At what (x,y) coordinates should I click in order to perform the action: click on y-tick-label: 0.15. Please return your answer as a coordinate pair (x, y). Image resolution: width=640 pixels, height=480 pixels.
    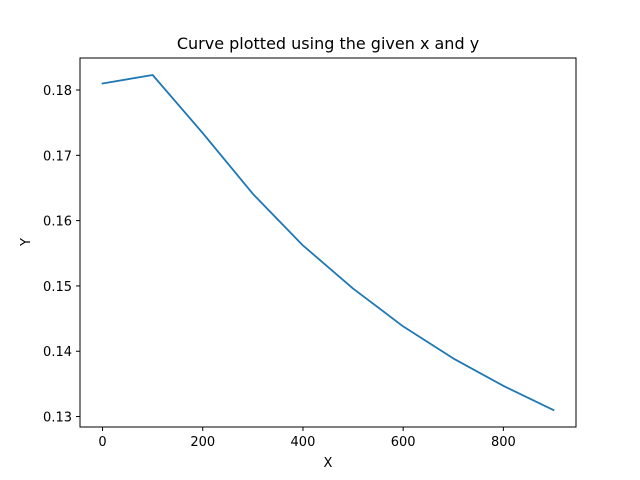
    Looking at the image, I should click on (57, 287).